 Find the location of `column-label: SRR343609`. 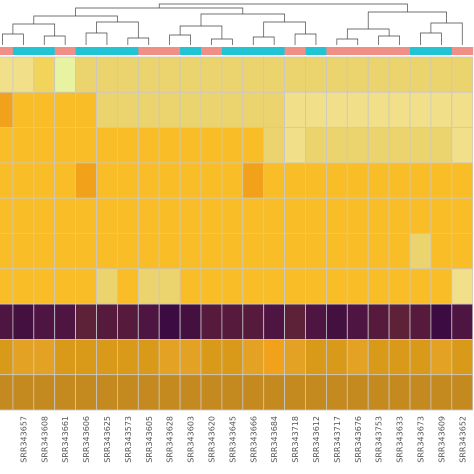

column-label: SRR343609 is located at coordinates (441, 439).